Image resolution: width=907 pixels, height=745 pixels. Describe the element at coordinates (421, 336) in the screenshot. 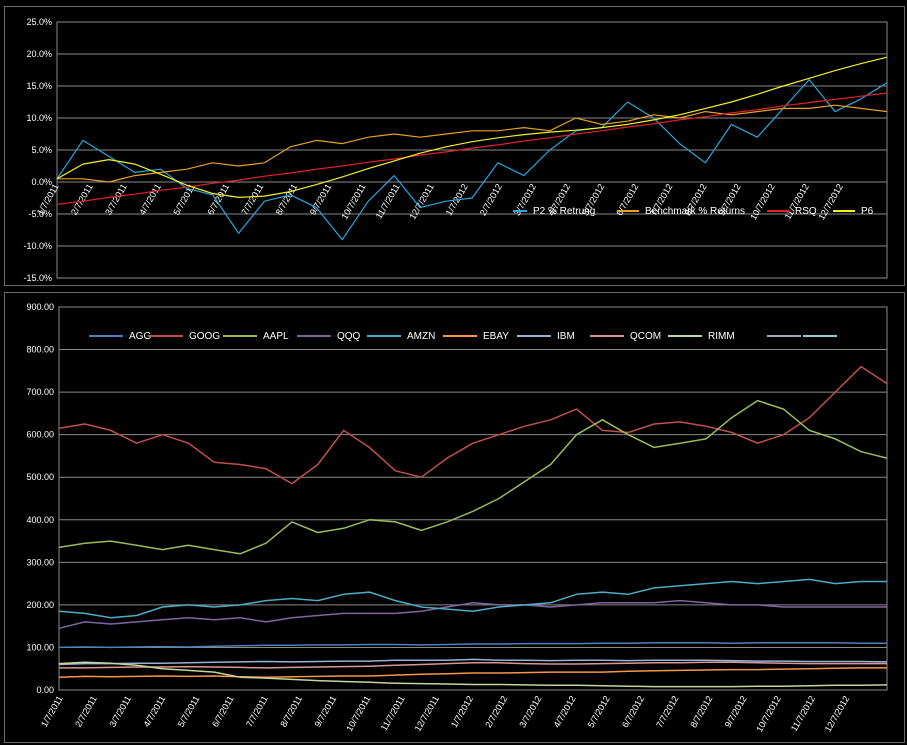

I see `legend-label-amzn: AMZN` at that location.